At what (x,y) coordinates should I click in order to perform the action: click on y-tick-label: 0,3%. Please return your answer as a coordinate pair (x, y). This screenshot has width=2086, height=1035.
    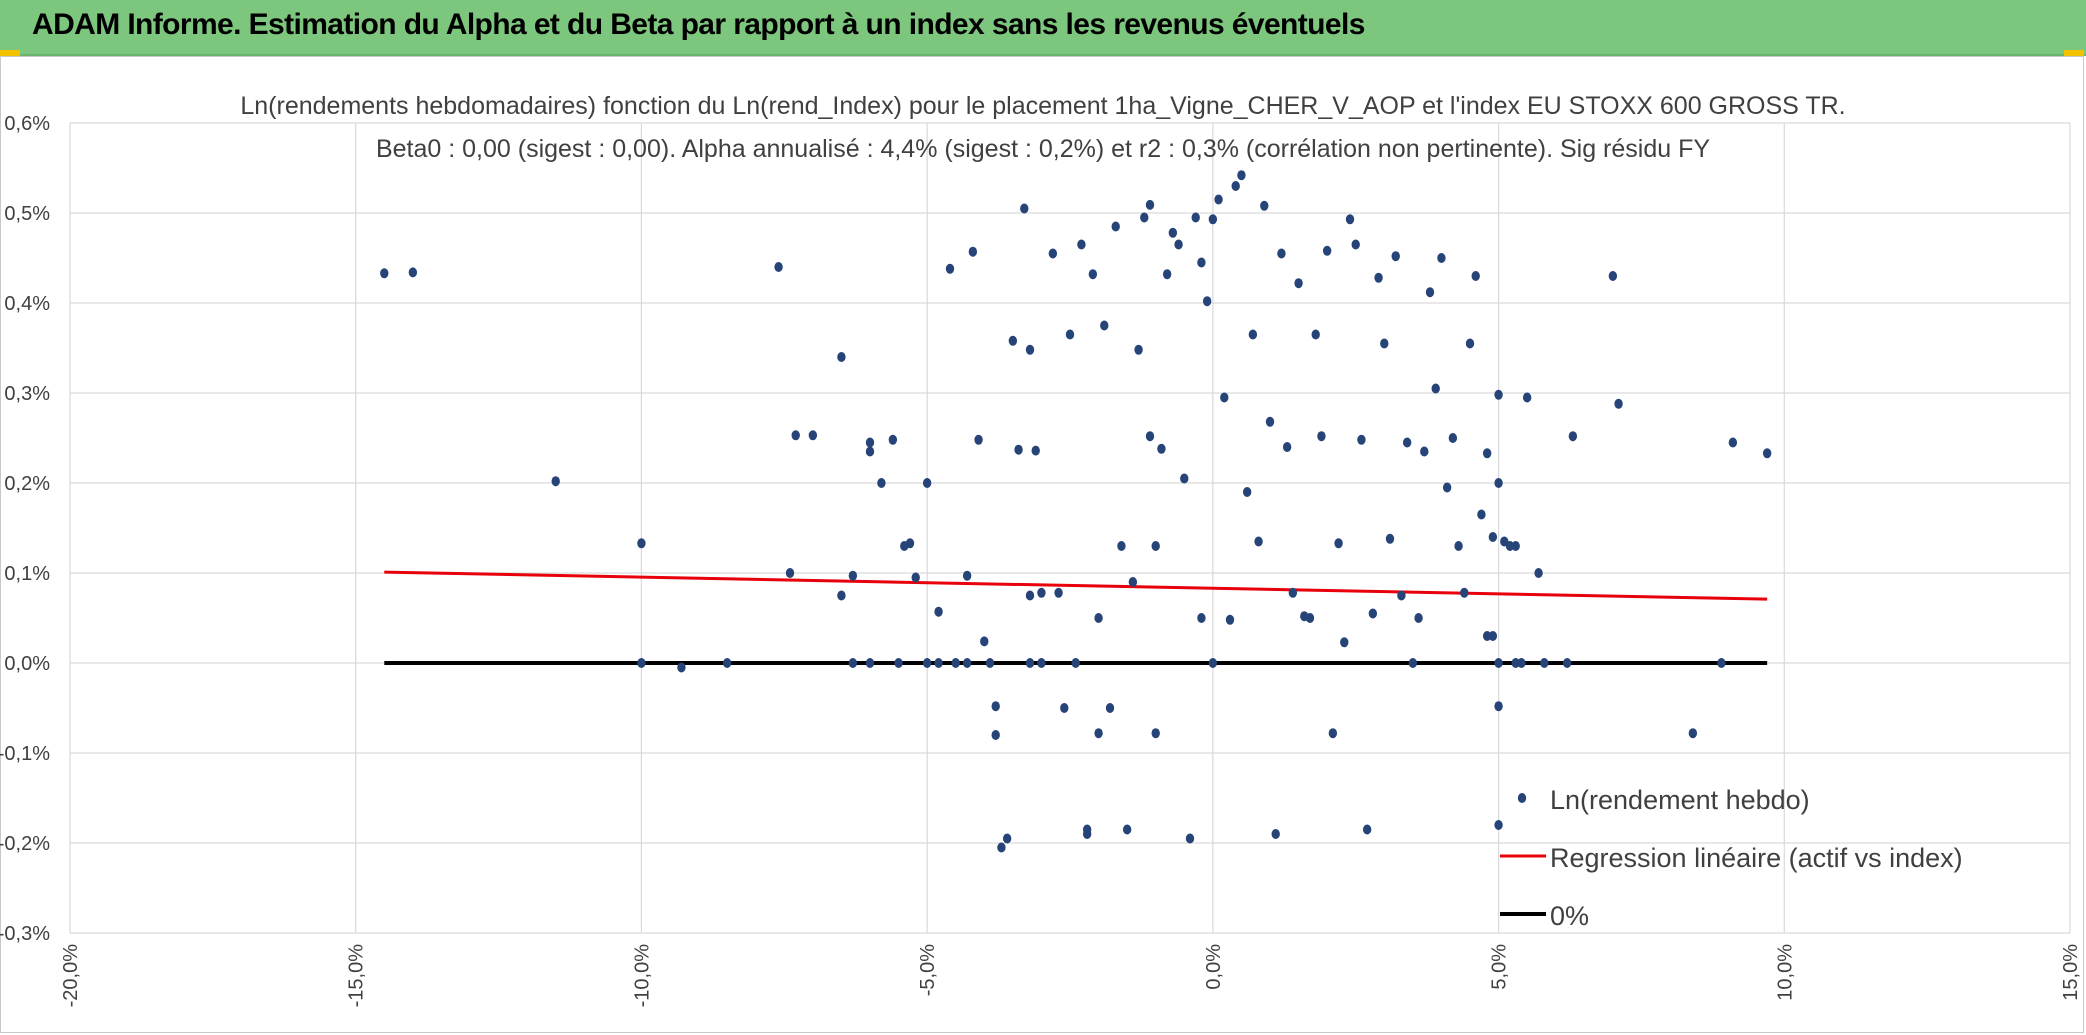
    Looking at the image, I should click on (27, 394).